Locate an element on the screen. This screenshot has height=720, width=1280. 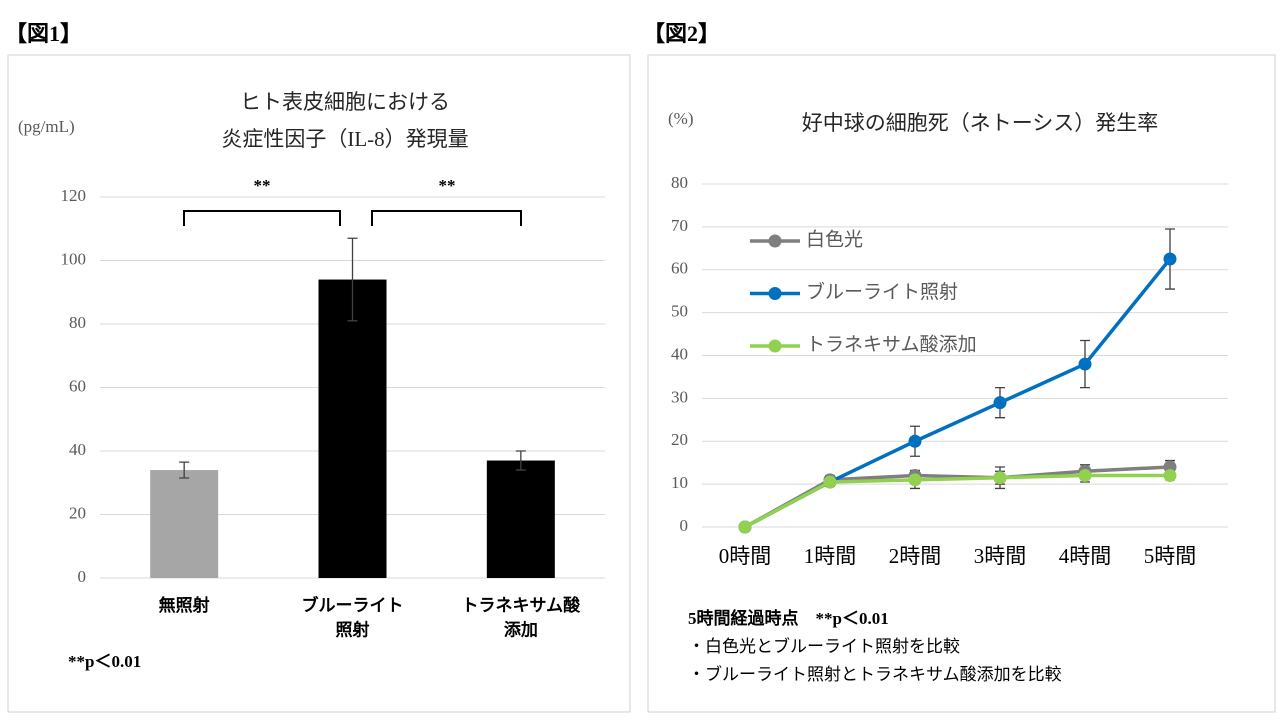
significance-bracket is located at coordinates (352, 218).